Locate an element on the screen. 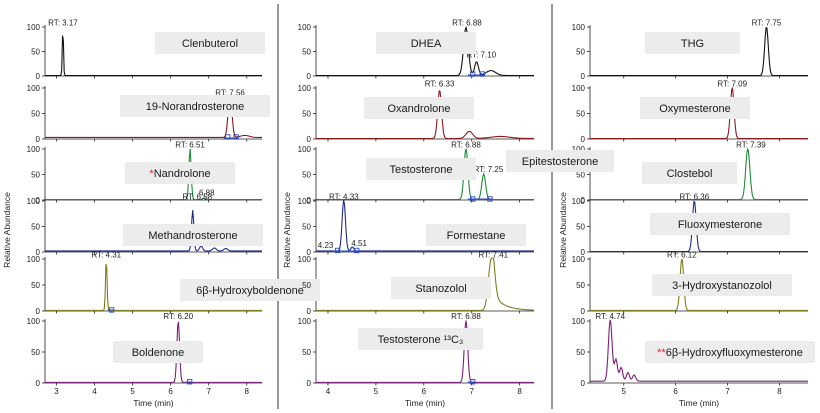 This screenshot has height=413, width=820. compound-name: Clenbuterol is located at coordinates (210, 44).